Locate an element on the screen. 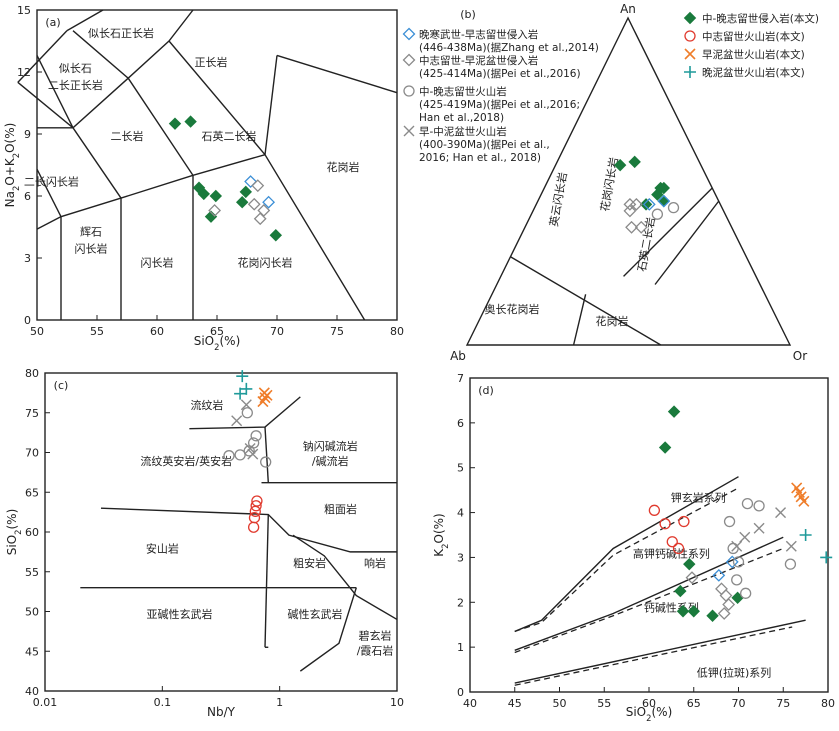  field-label: 钠闪碱流岩/碱流岩 is located at coordinates (330, 453).